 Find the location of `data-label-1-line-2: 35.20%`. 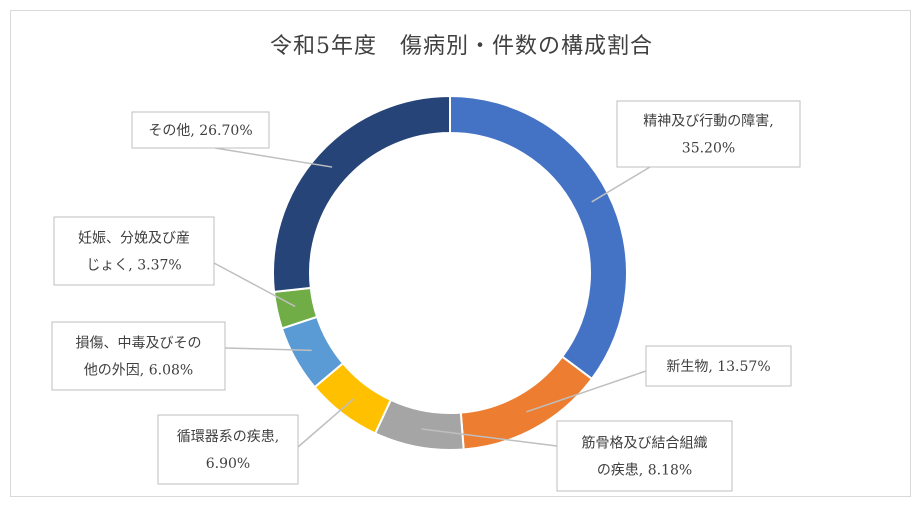

data-label-1-line-2: 35.20% is located at coordinates (708, 149).